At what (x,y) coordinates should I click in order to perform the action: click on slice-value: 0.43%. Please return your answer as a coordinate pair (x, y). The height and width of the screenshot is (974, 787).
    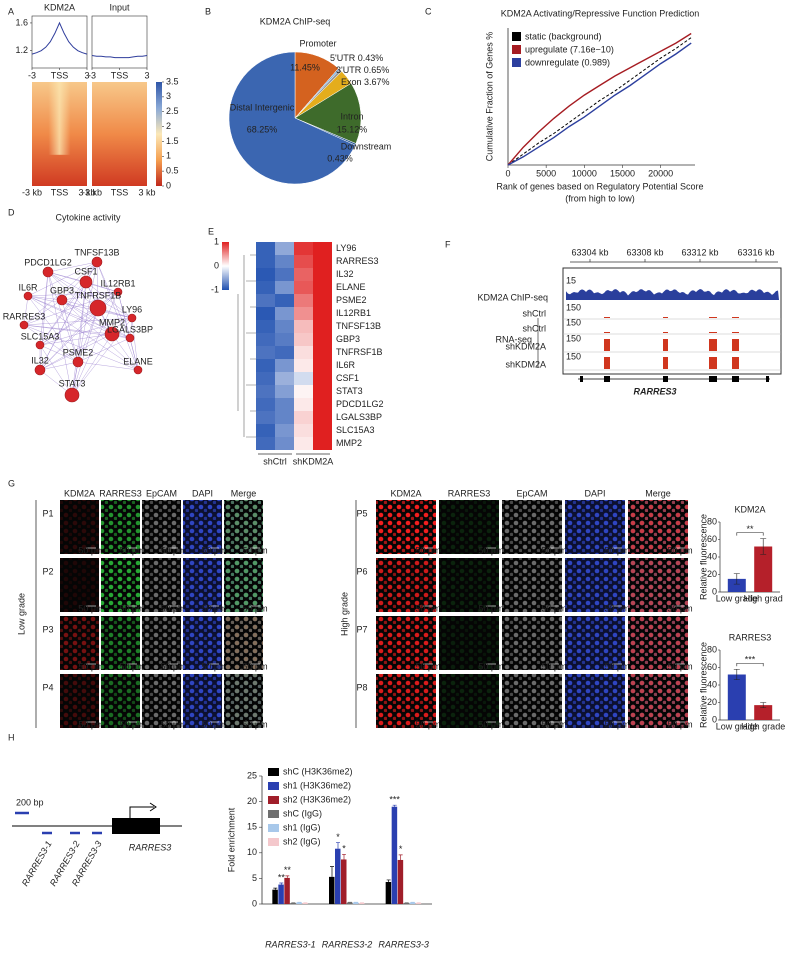
    Looking at the image, I should click on (371, 58).